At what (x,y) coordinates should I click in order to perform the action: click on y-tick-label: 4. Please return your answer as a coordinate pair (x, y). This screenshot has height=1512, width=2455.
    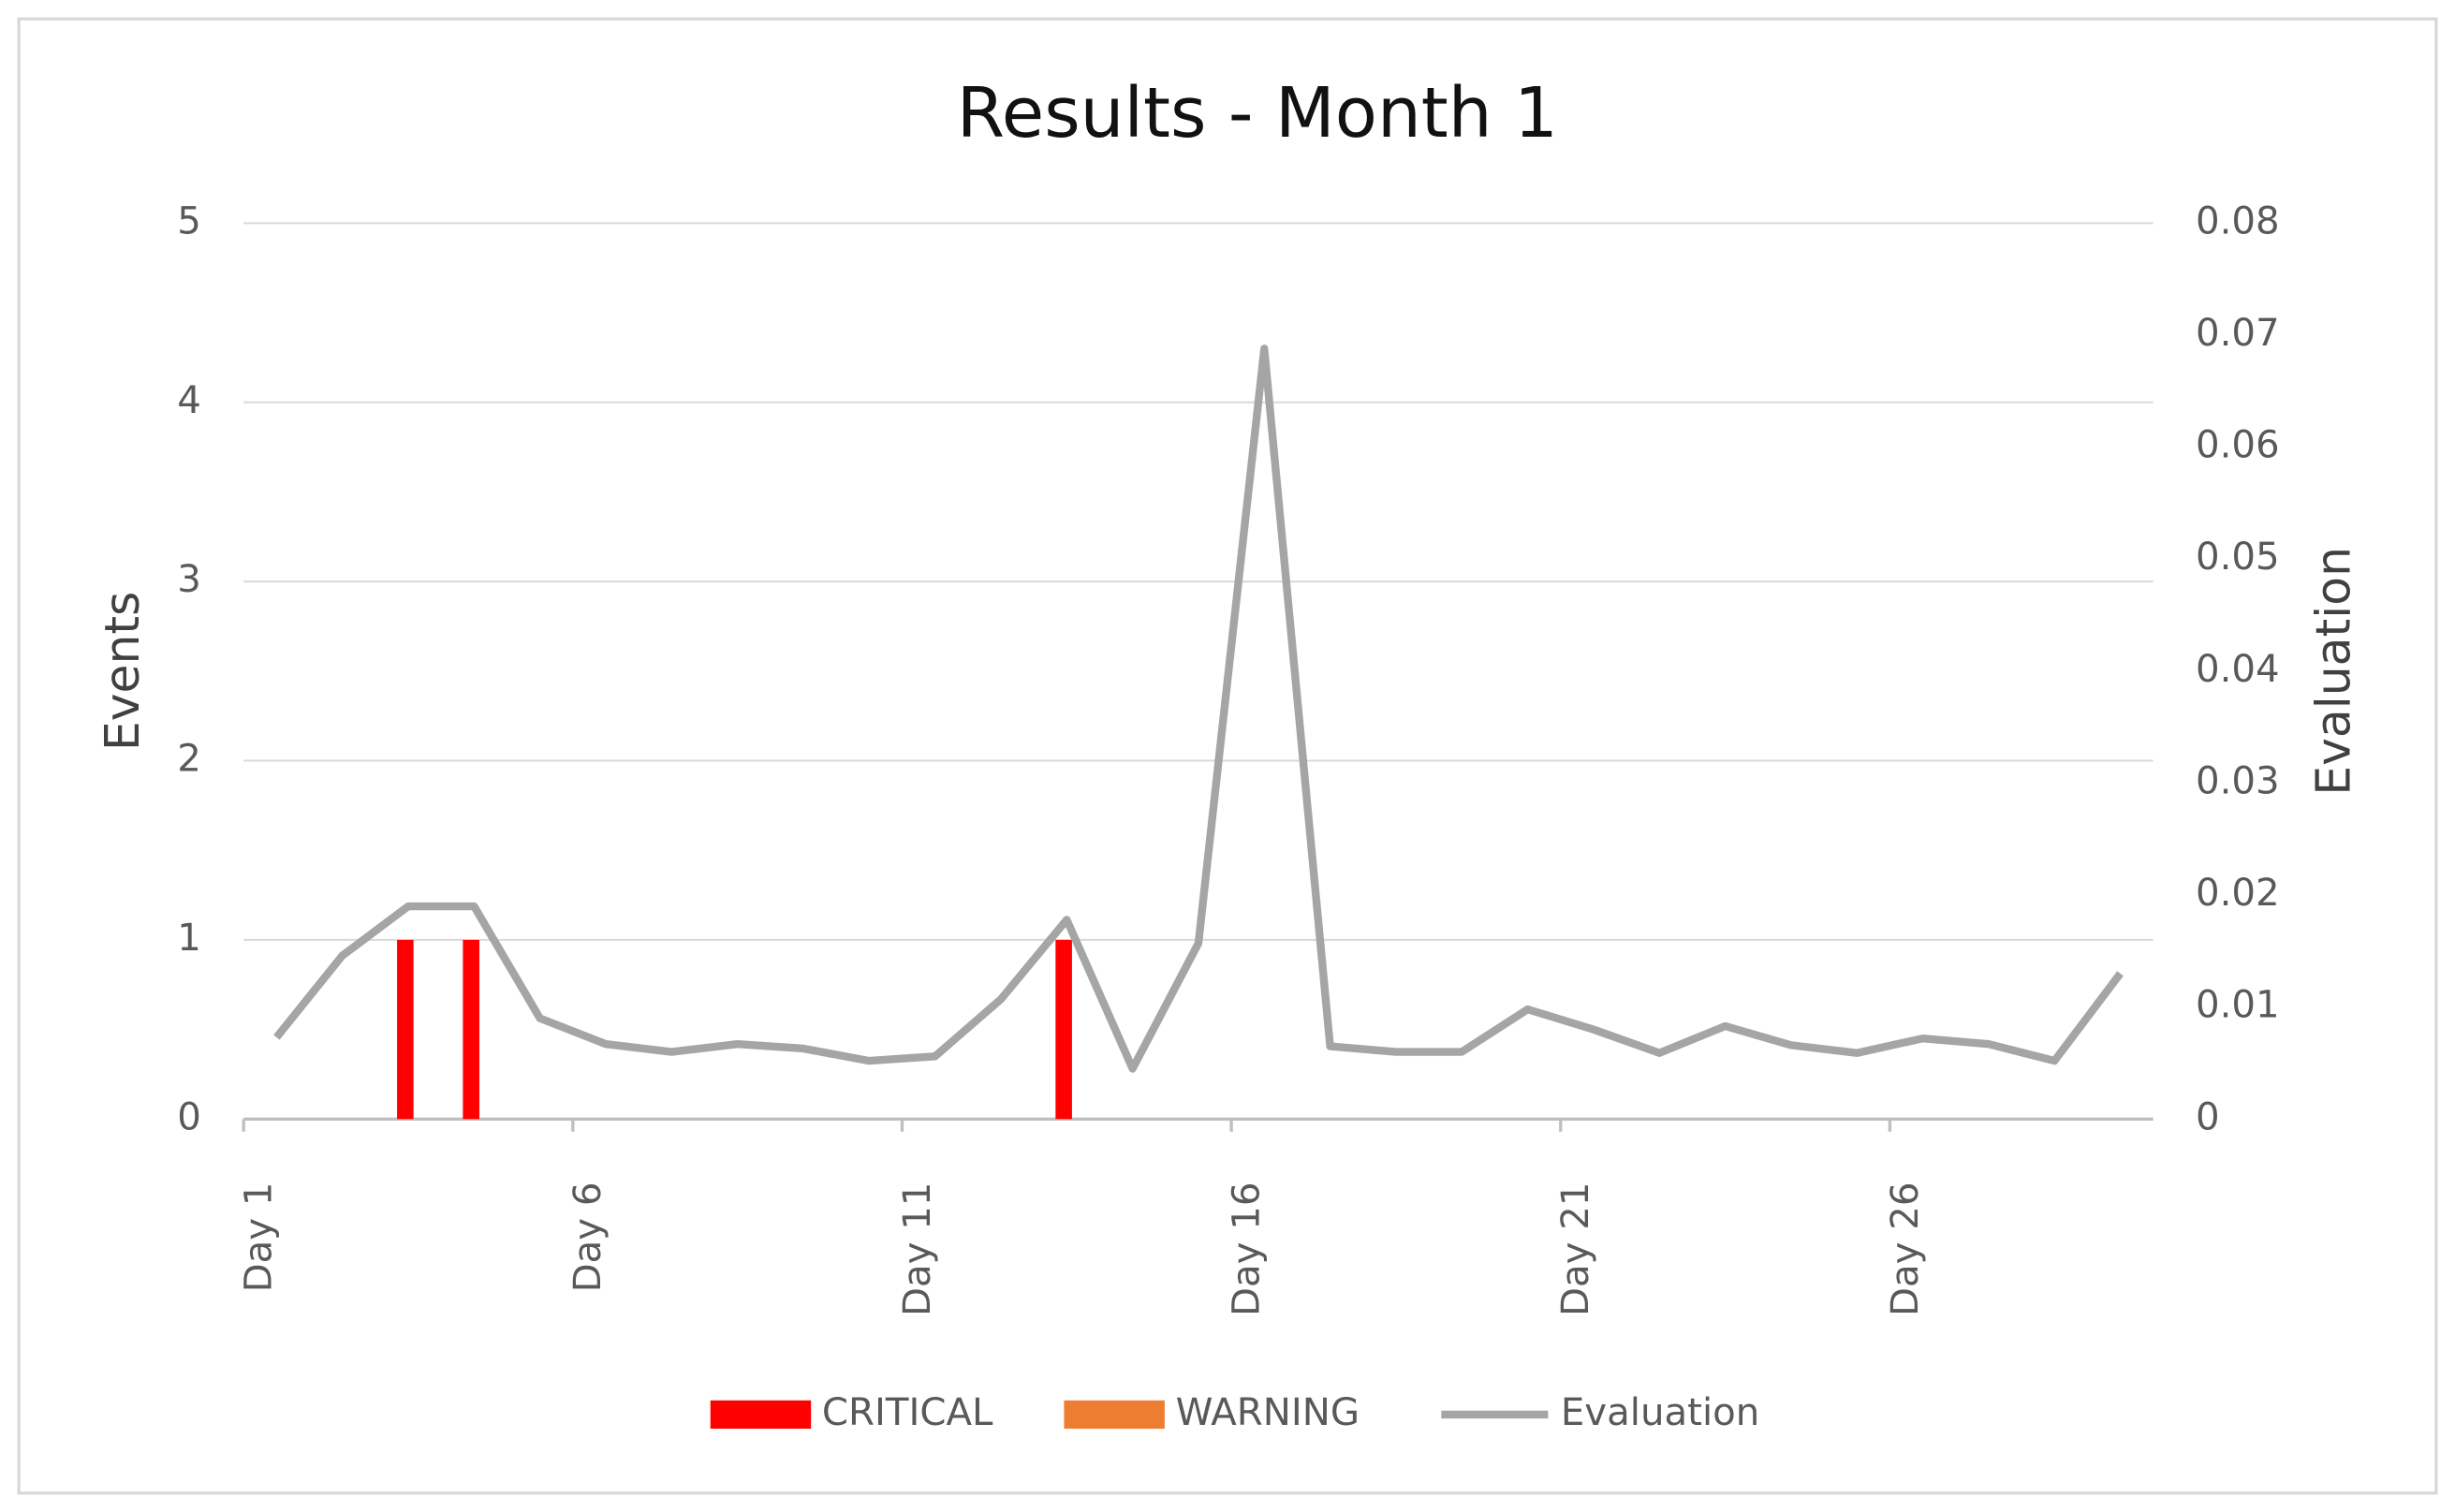
    Looking at the image, I should click on (189, 400).